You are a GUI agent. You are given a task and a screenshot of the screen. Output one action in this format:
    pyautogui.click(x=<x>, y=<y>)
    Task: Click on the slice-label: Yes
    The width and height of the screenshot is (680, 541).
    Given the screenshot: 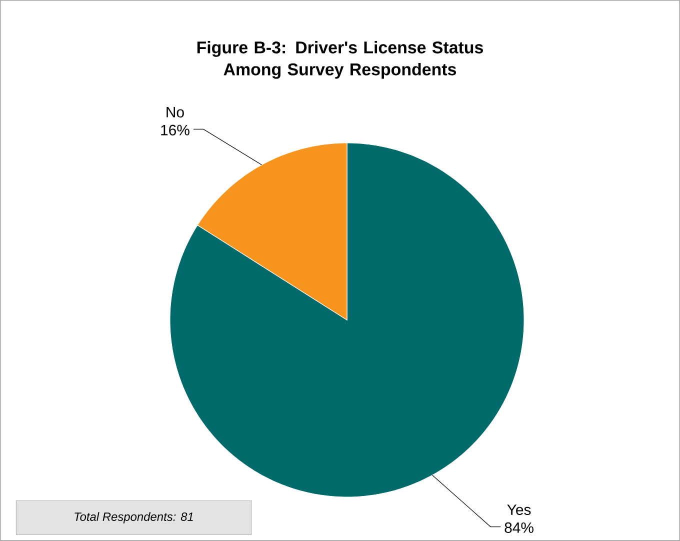 What is the action you would take?
    pyautogui.click(x=519, y=510)
    